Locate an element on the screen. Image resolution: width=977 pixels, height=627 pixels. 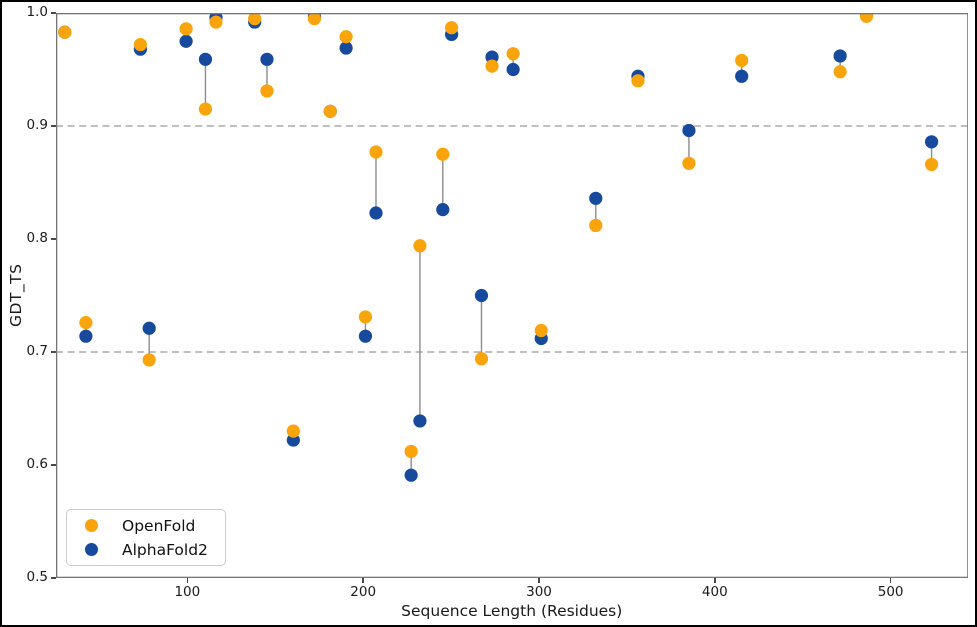
alphafold2-marker-icon is located at coordinates (91, 549).